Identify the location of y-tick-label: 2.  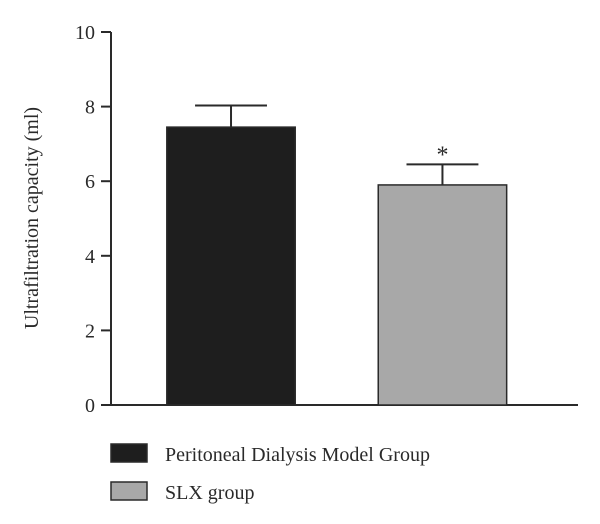
(90, 331).